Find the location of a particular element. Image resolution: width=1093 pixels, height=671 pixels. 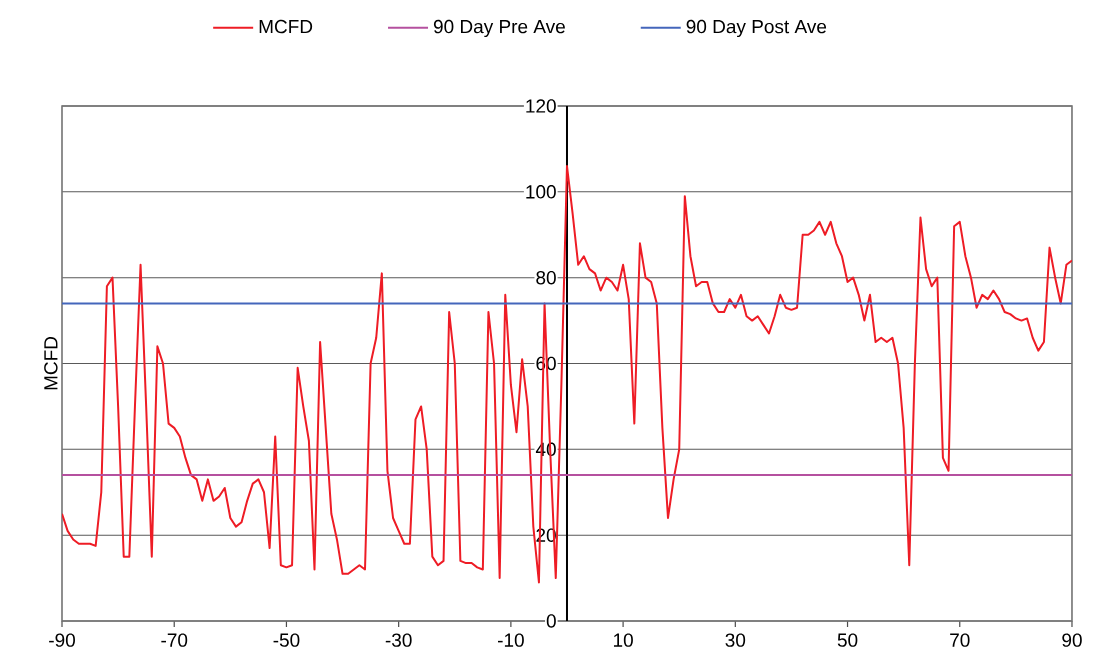

x-tick-label: 10 is located at coordinates (623, 640).